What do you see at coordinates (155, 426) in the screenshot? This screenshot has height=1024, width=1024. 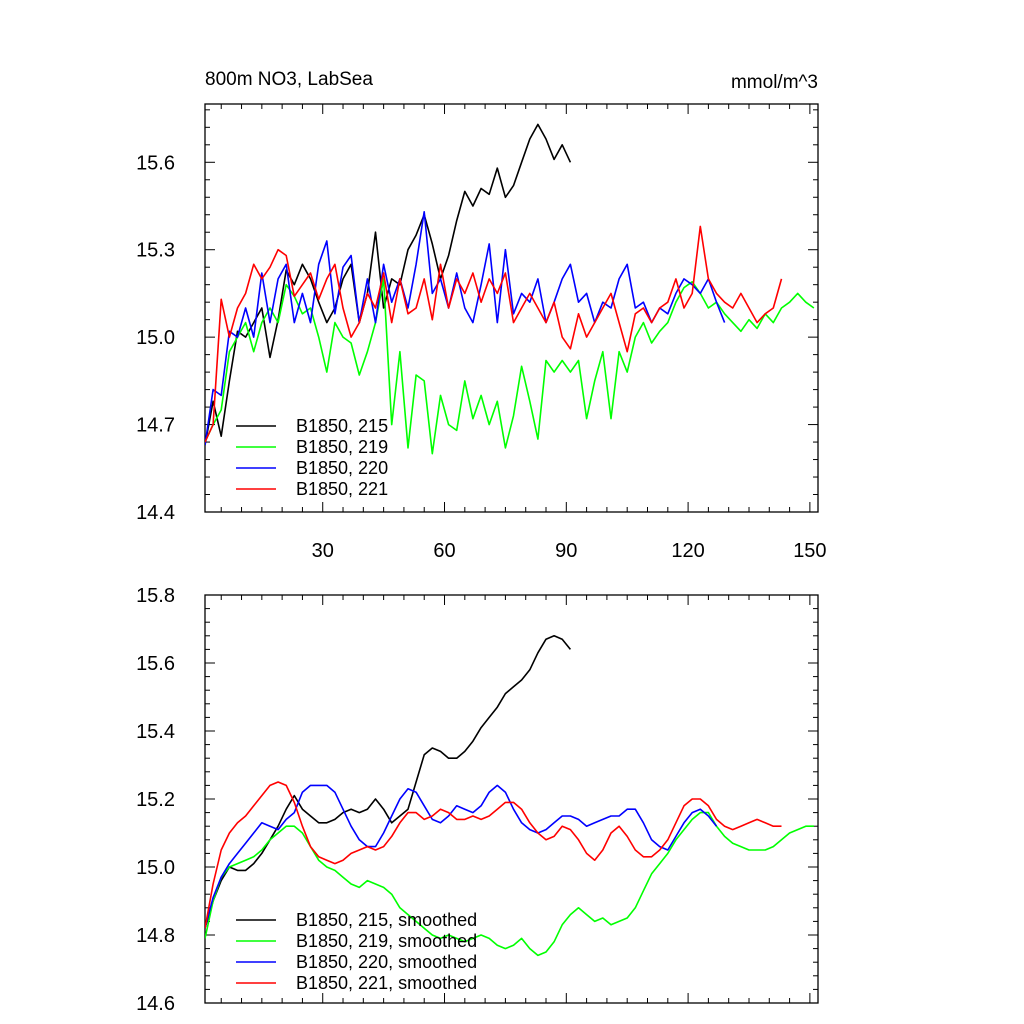 I see `y-tick-label: 14.7` at bounding box center [155, 426].